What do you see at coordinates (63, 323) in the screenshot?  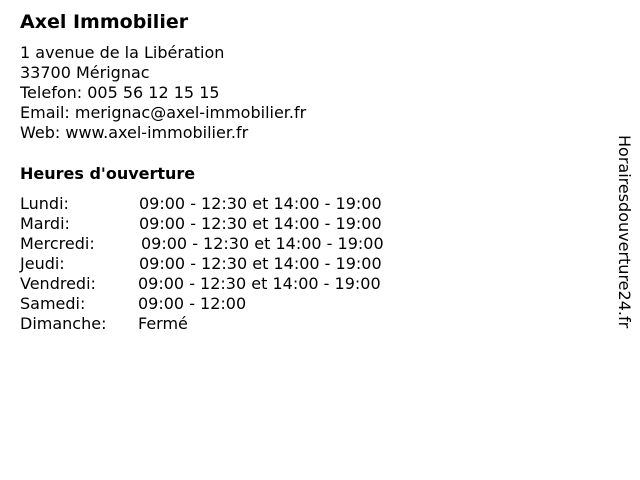 I see `day-label: Dimanche:` at bounding box center [63, 323].